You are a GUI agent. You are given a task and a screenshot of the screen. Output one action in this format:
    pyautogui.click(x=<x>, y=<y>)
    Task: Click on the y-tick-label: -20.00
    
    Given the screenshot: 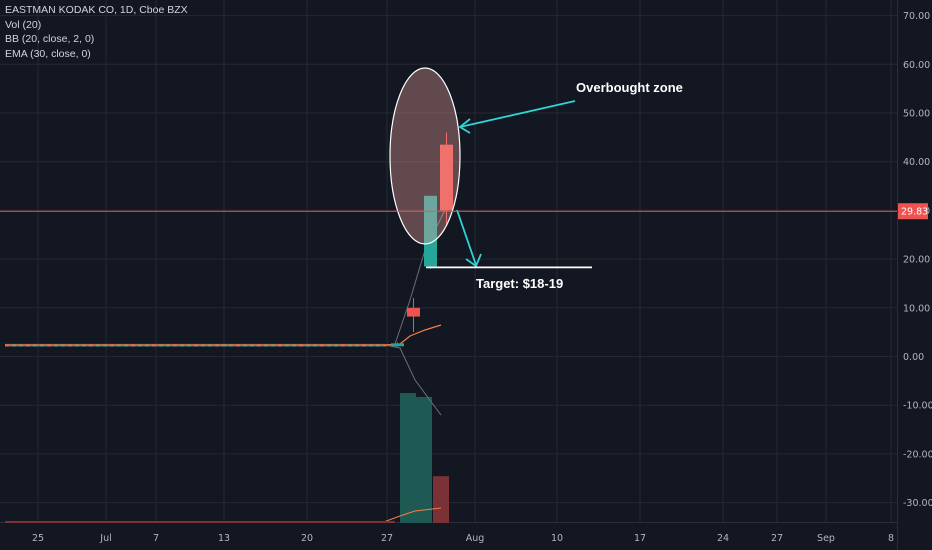 What is the action you would take?
    pyautogui.click(x=917, y=454)
    